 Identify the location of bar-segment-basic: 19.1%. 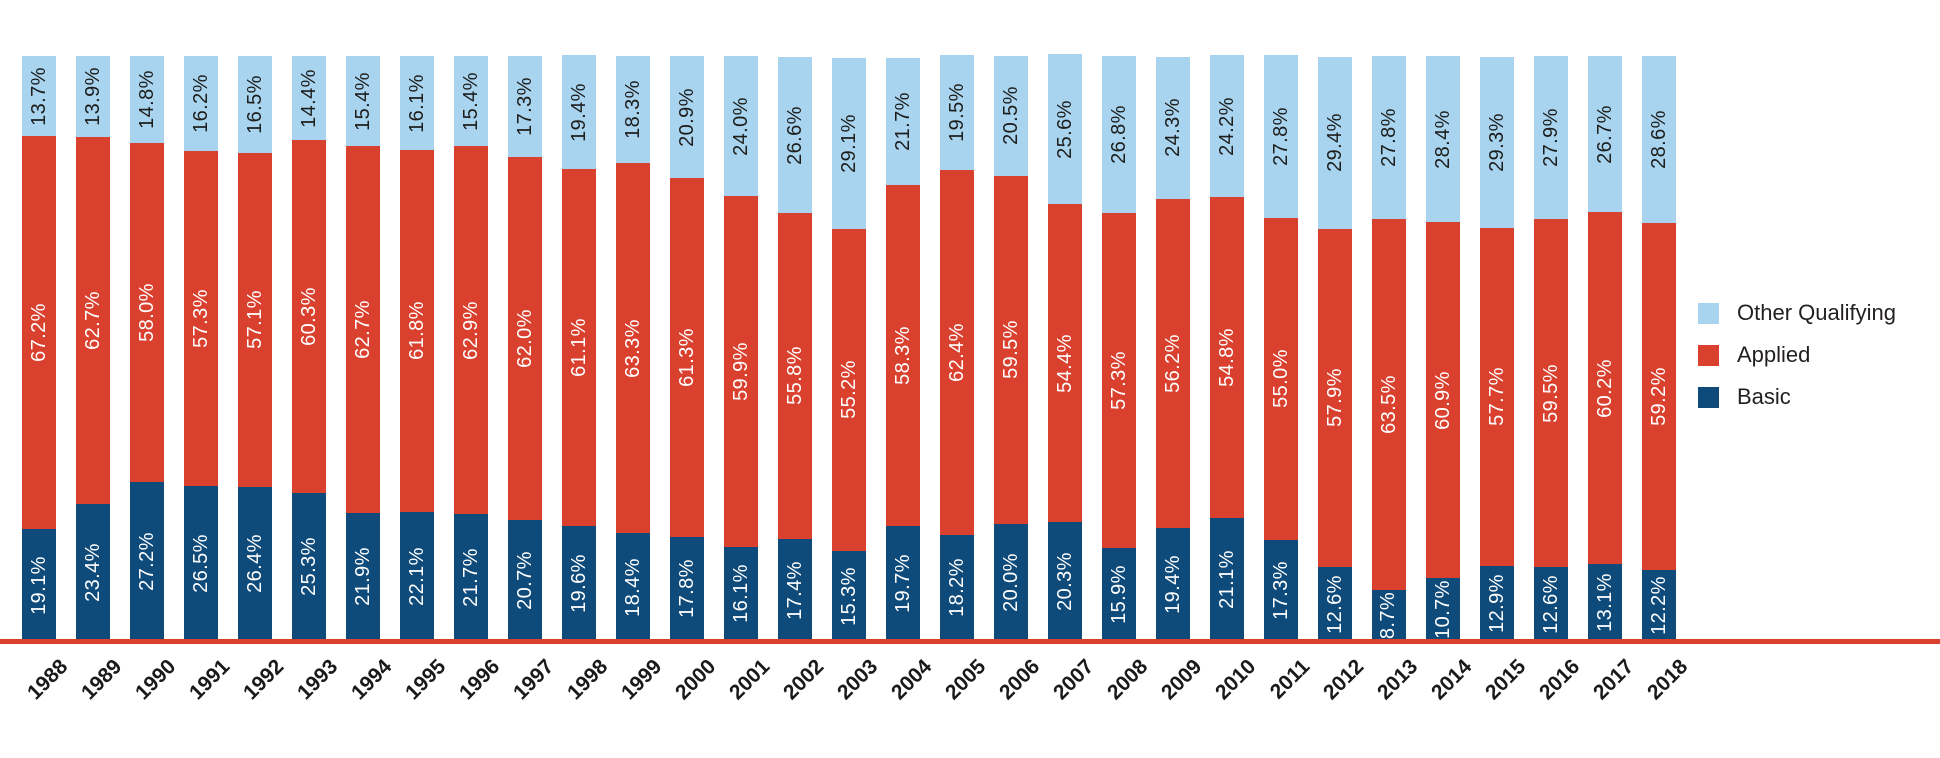
(39, 585).